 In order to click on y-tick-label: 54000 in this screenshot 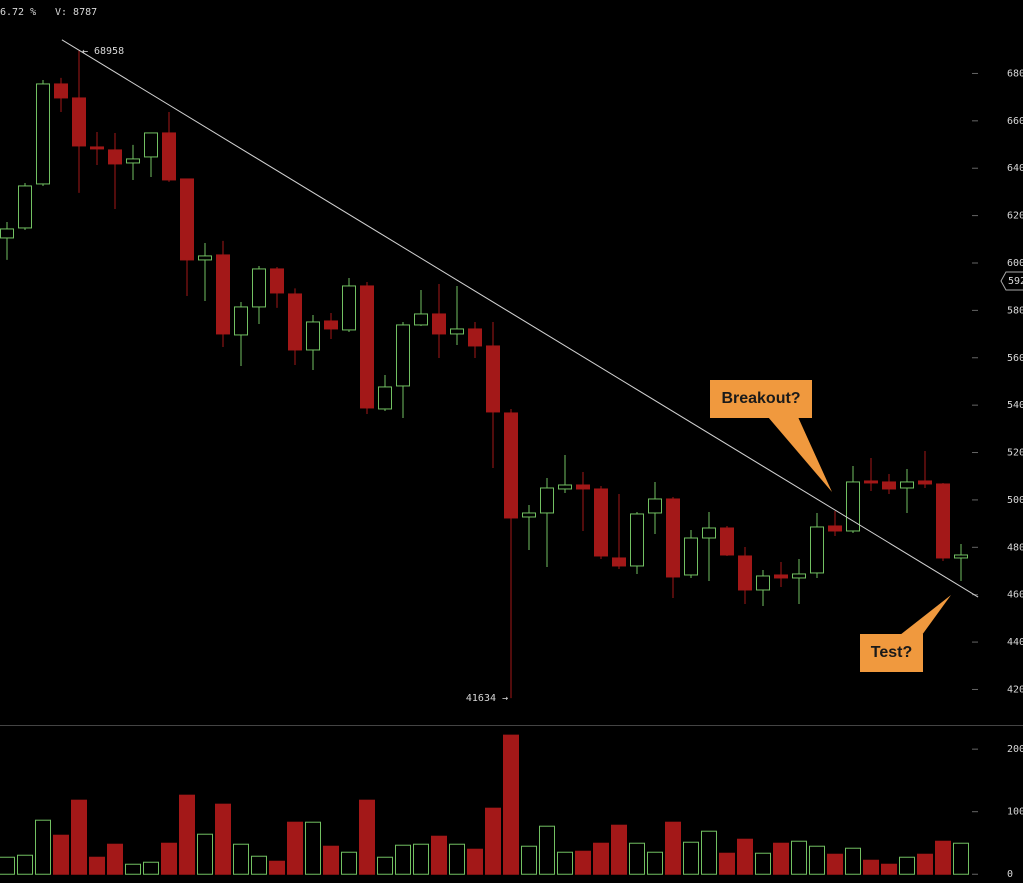, I will do `click(1015, 405)`.